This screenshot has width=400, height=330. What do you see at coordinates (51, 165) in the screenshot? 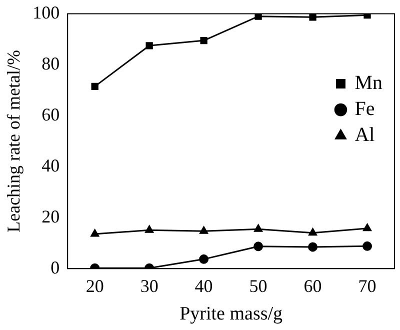
I see `y-tick-label: 40` at bounding box center [51, 165].